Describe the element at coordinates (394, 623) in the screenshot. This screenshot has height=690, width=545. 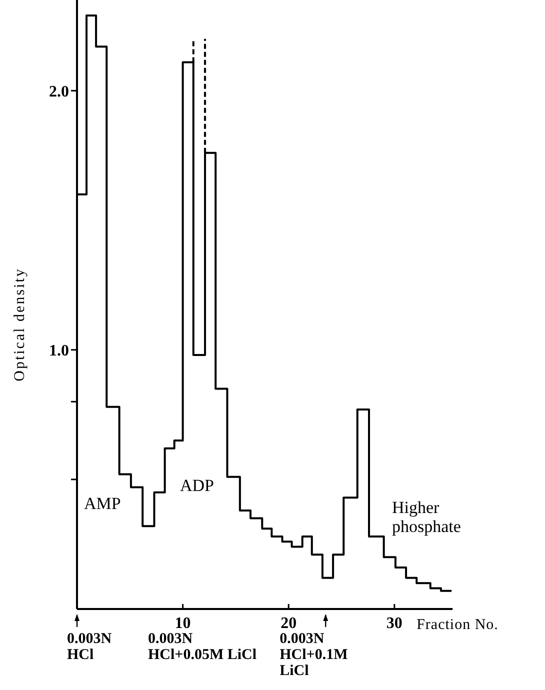
I see `x-tick-label: 30` at that location.